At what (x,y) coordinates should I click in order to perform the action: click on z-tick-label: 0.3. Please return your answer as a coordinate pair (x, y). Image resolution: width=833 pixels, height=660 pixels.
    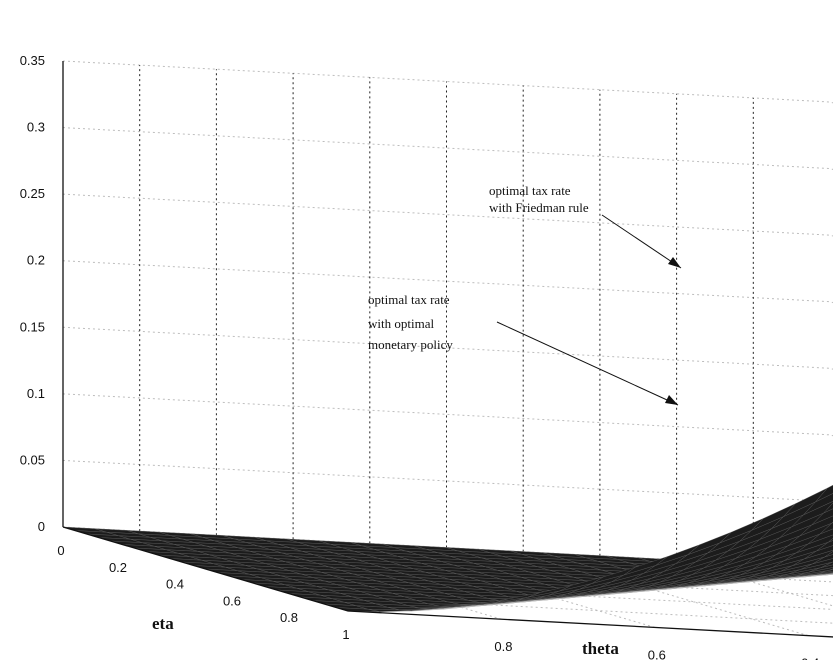
    Looking at the image, I should click on (36, 127).